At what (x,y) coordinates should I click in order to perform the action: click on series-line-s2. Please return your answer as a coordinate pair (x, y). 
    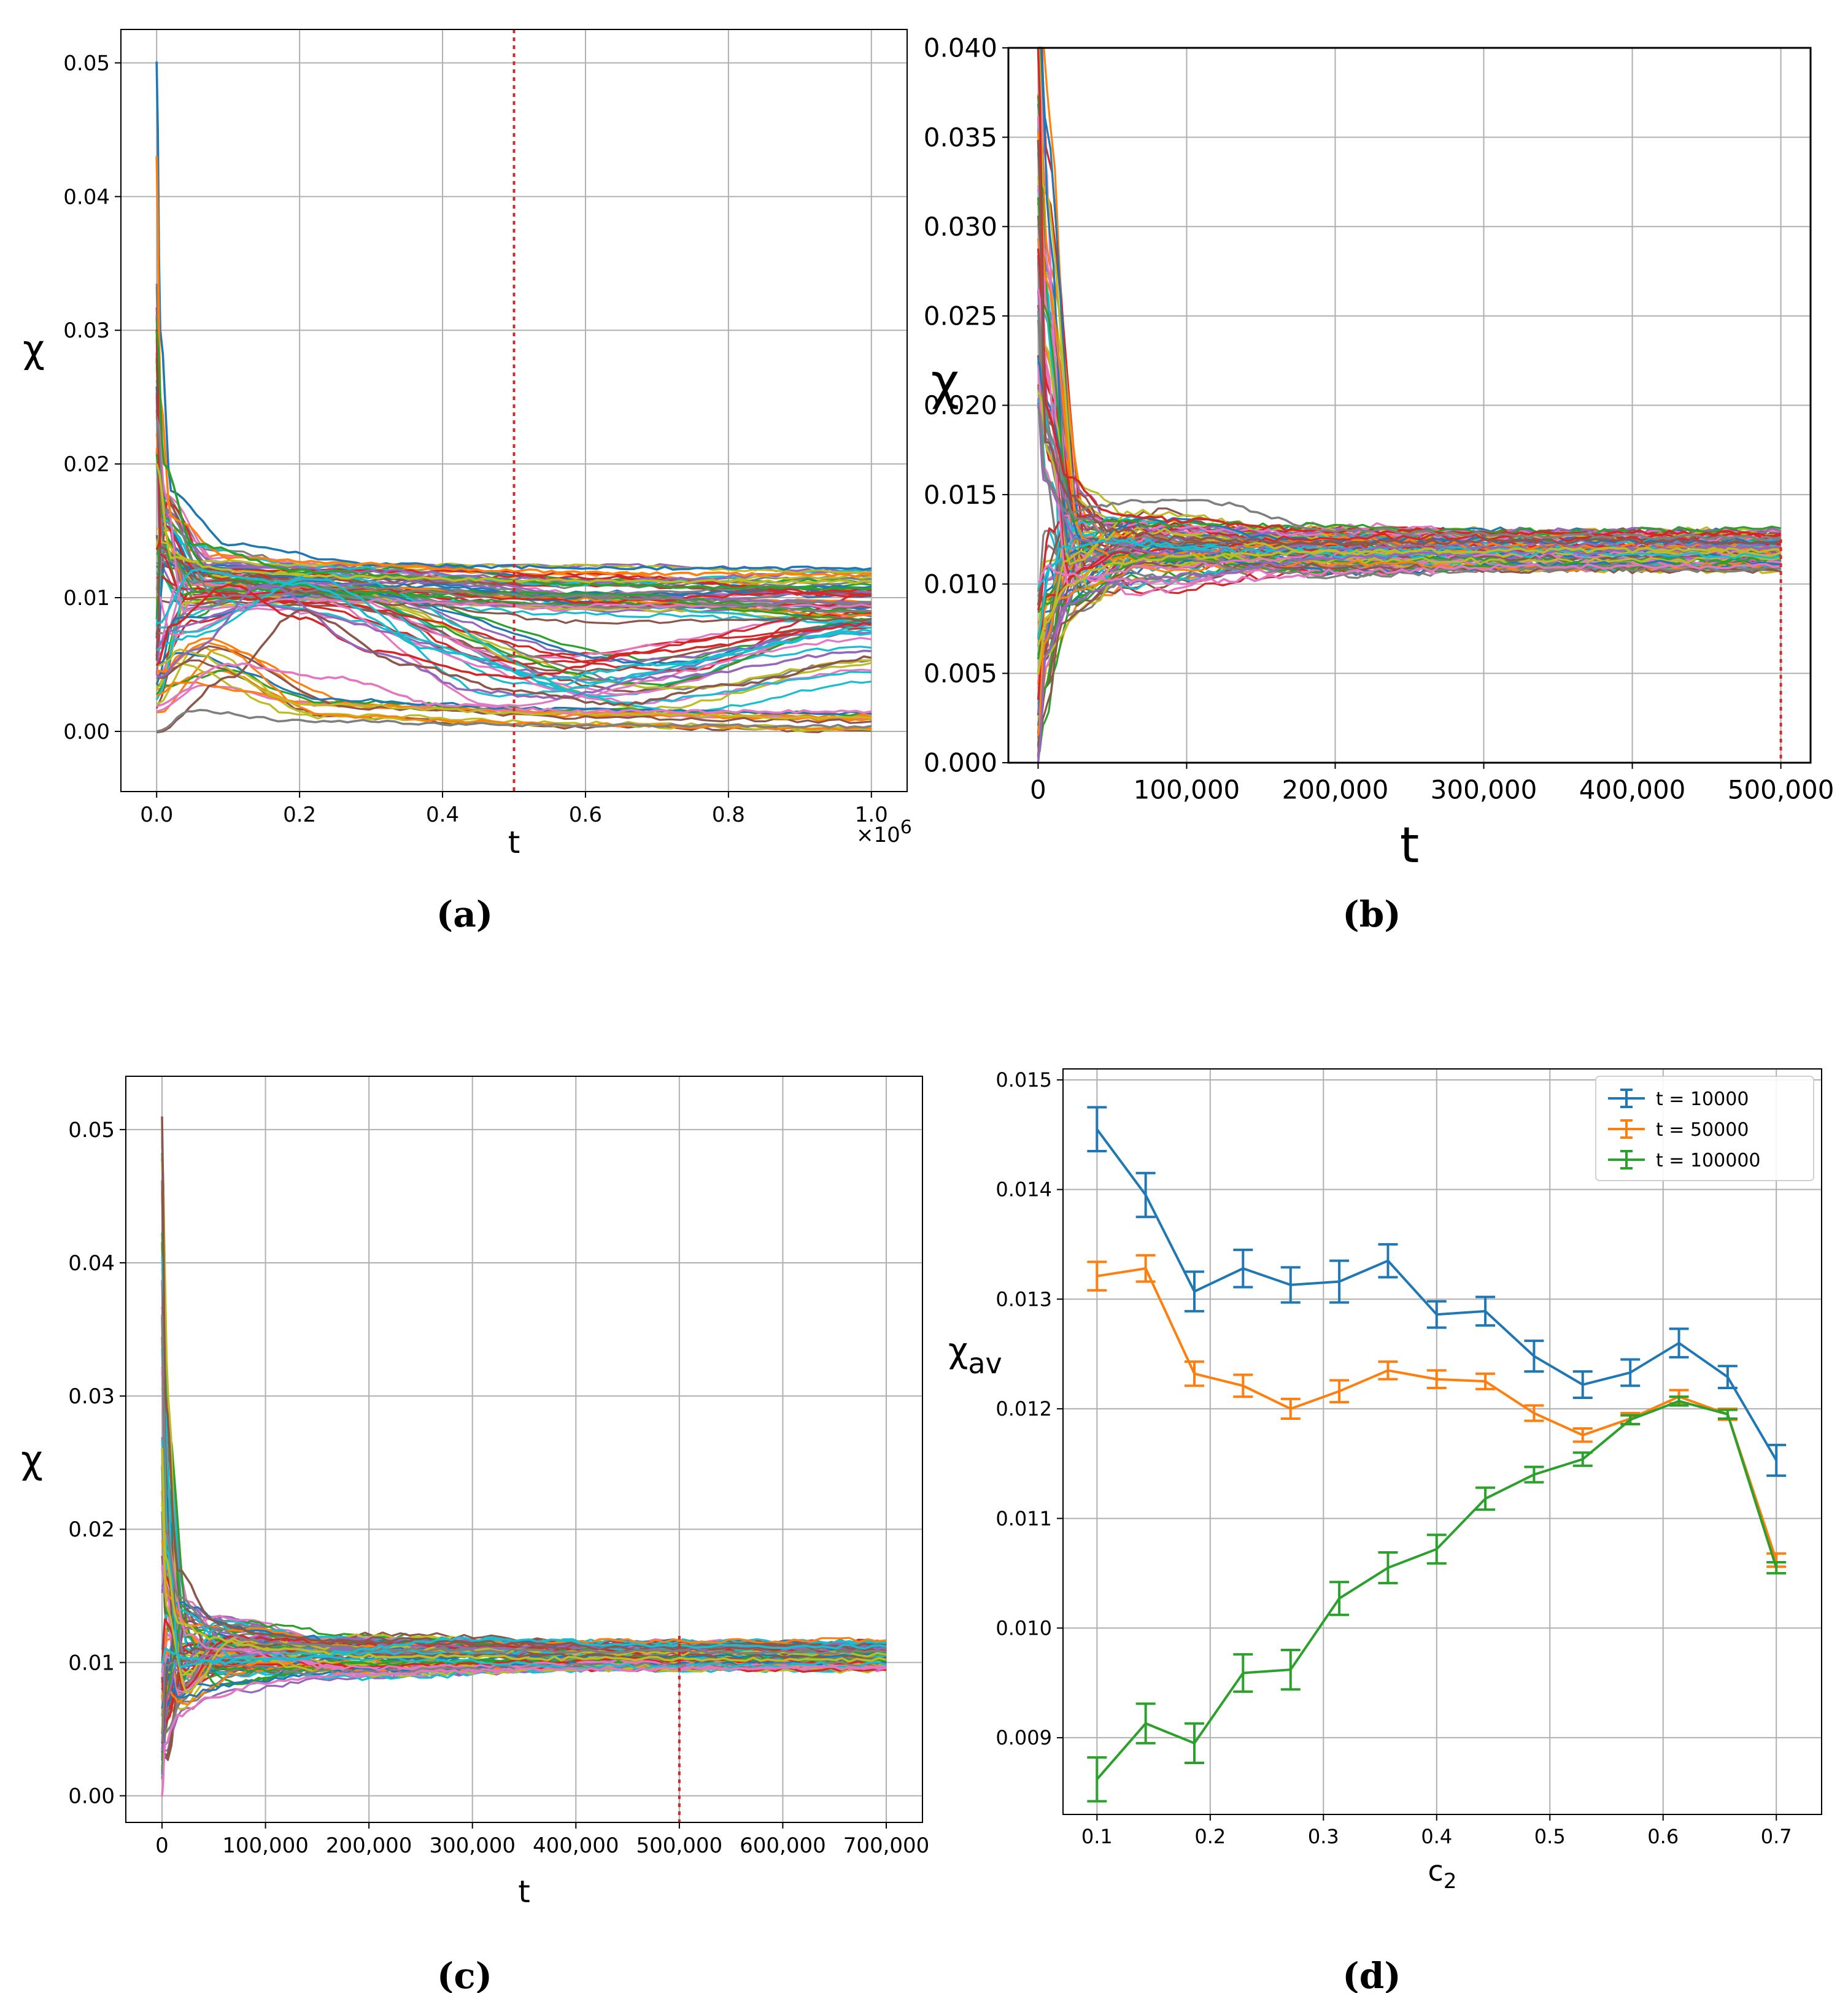
    Looking at the image, I should click on (524, 1731).